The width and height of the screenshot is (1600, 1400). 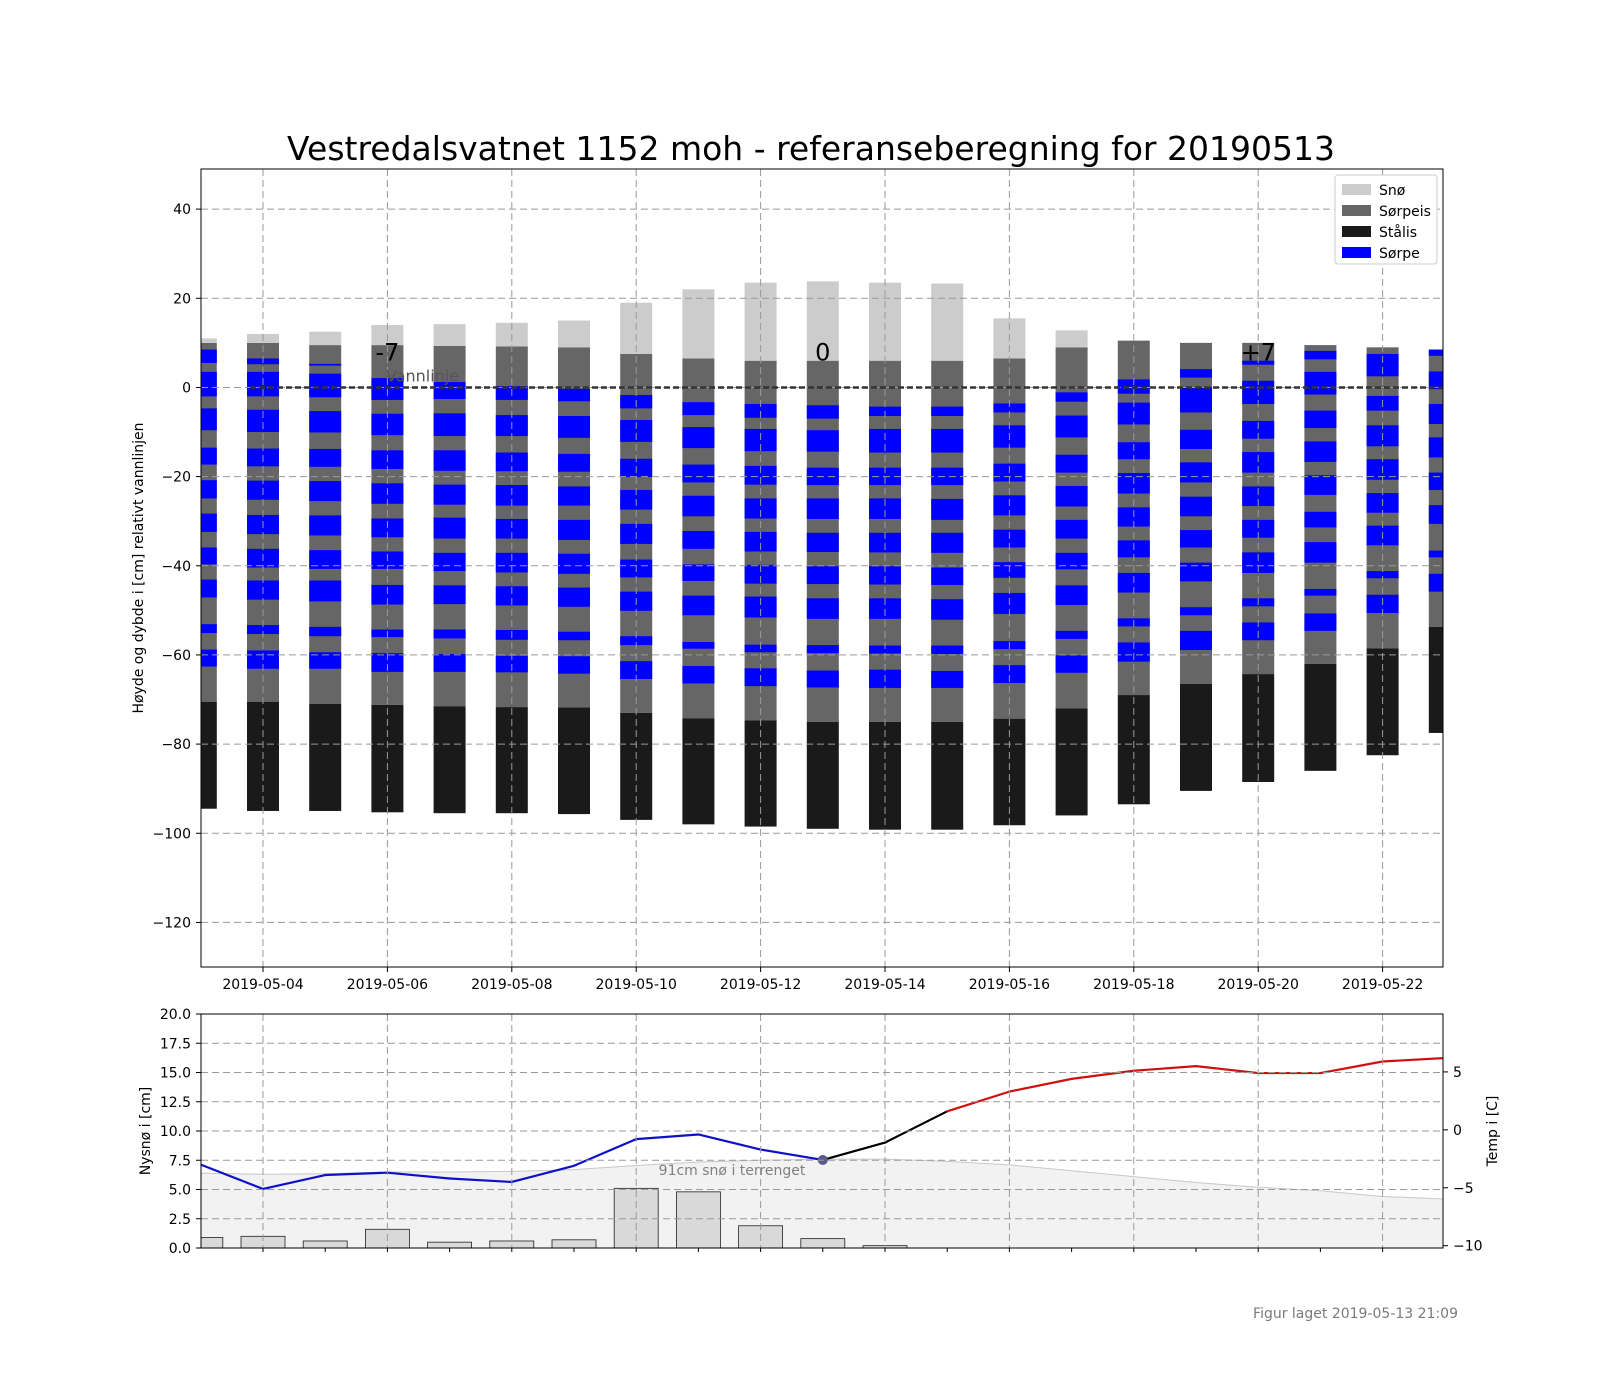 What do you see at coordinates (175, 1103) in the screenshot?
I see `y-tick-label: 12.5` at bounding box center [175, 1103].